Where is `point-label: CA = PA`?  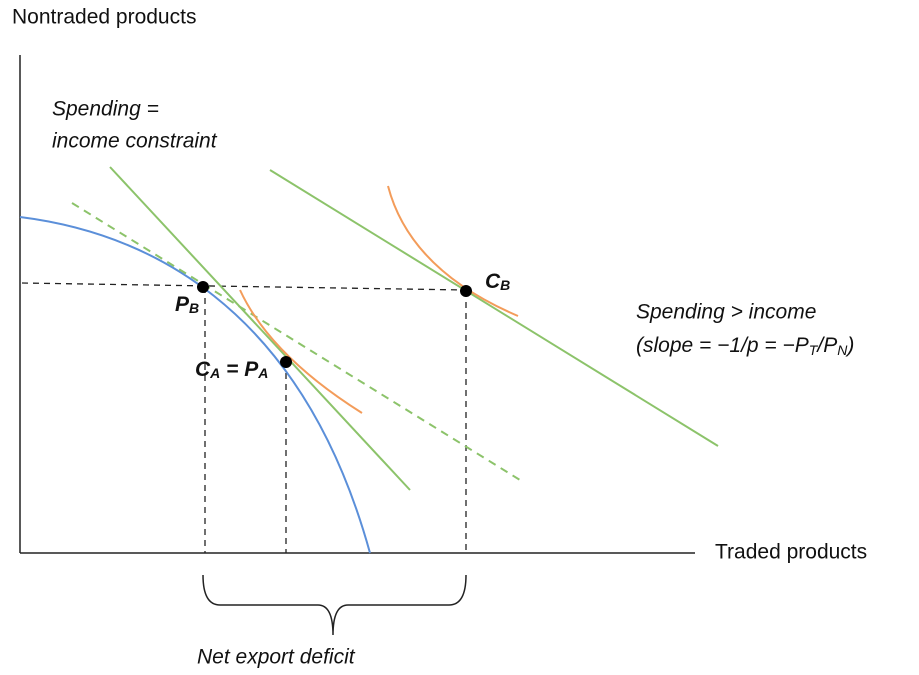 point-label: CA = PA is located at coordinates (231, 369).